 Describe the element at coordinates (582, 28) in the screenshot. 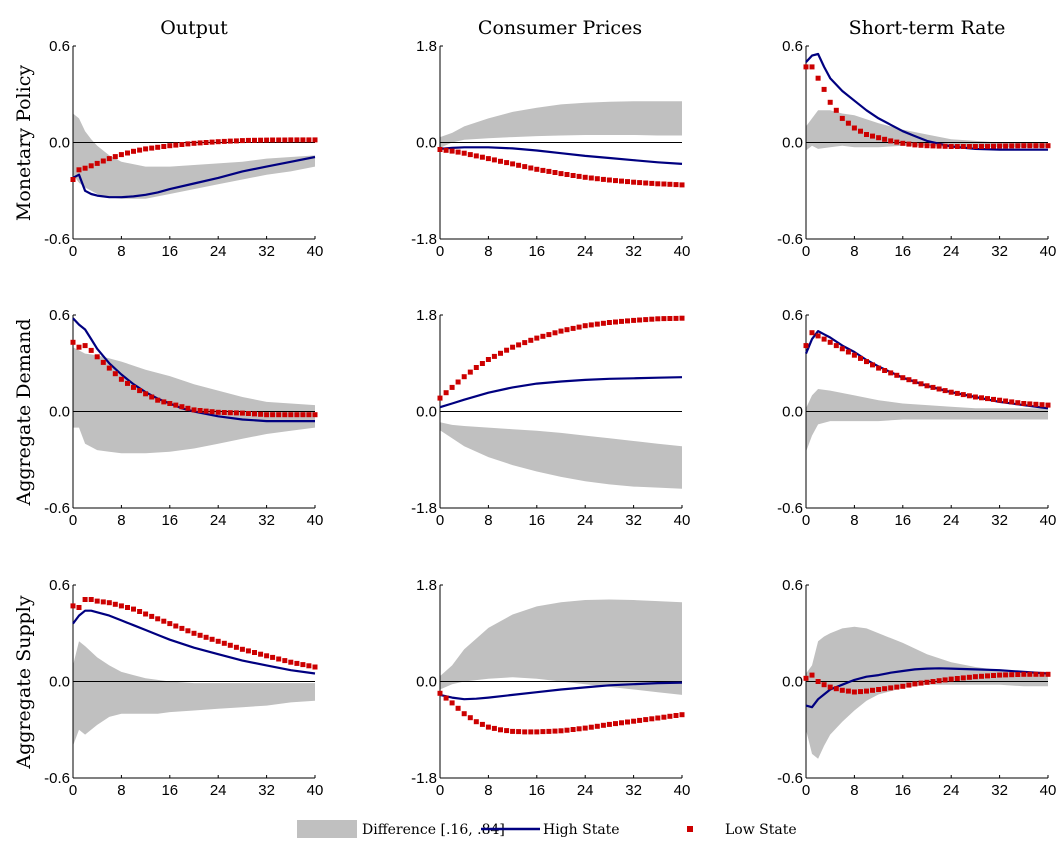

I see `column-titles: Output Consumer Prices Short-term Rate` at that location.